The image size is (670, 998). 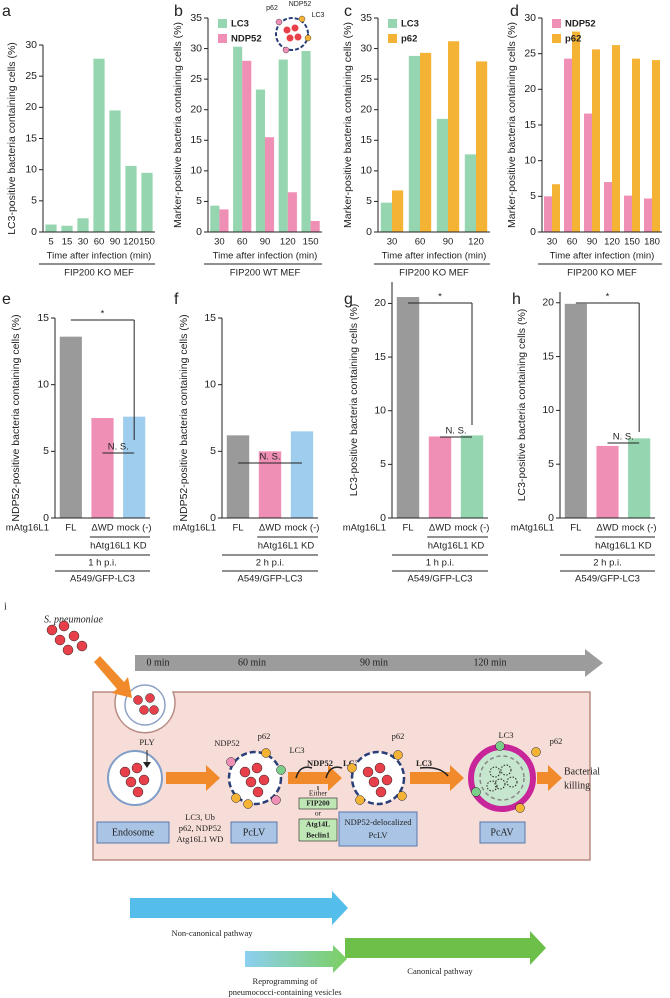 I want to click on panel-label: h, so click(x=516, y=299).